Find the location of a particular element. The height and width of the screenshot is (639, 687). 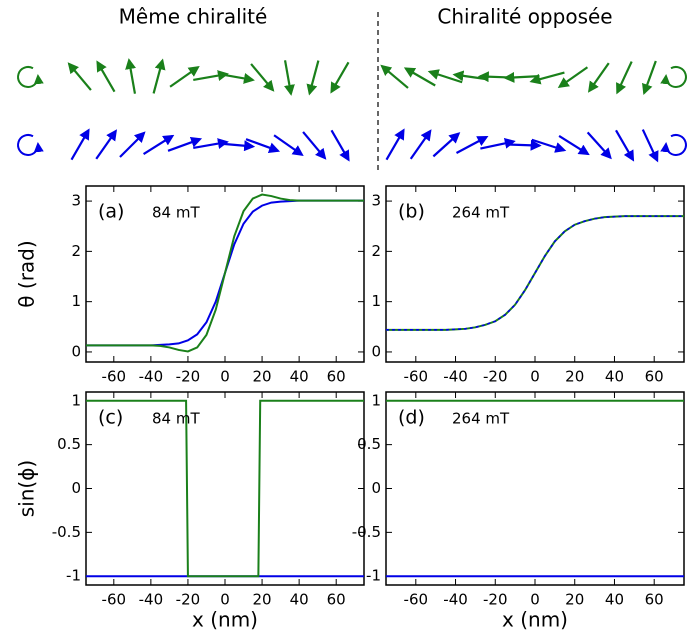

panel-label: (b) is located at coordinates (411, 212).